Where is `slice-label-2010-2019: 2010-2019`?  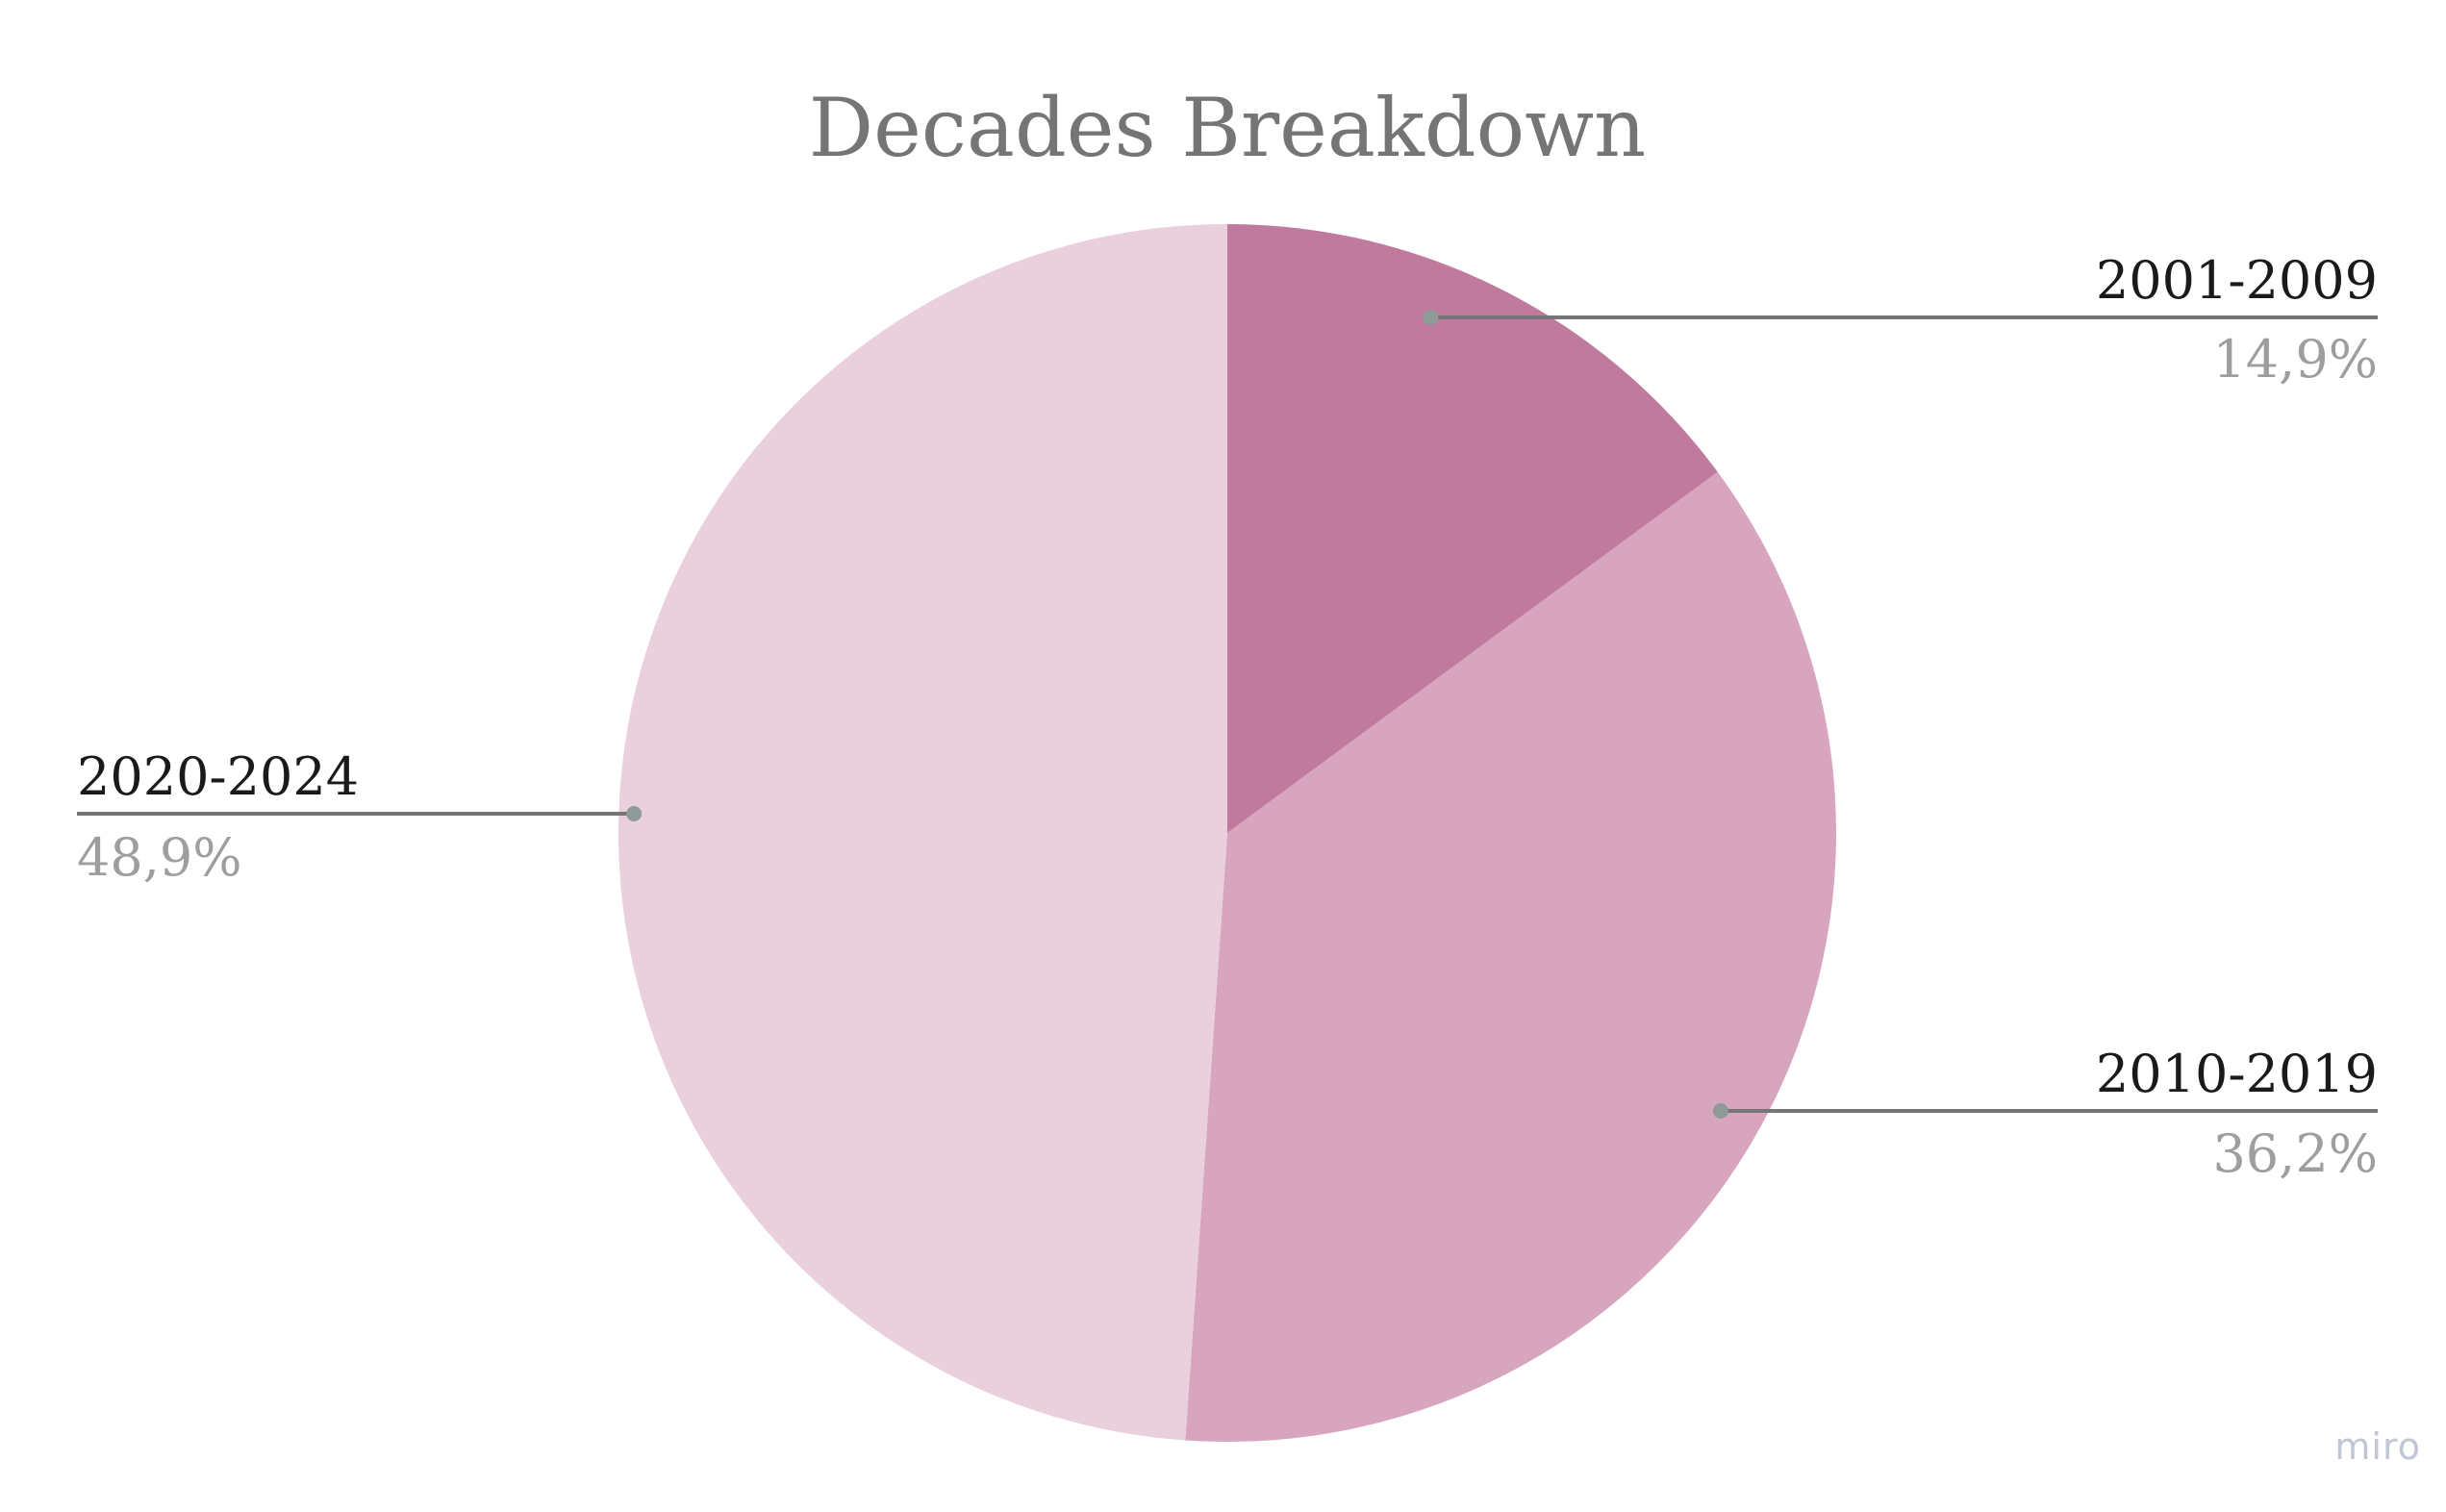 slice-label-2010-2019: 2010-2019 is located at coordinates (2237, 1074).